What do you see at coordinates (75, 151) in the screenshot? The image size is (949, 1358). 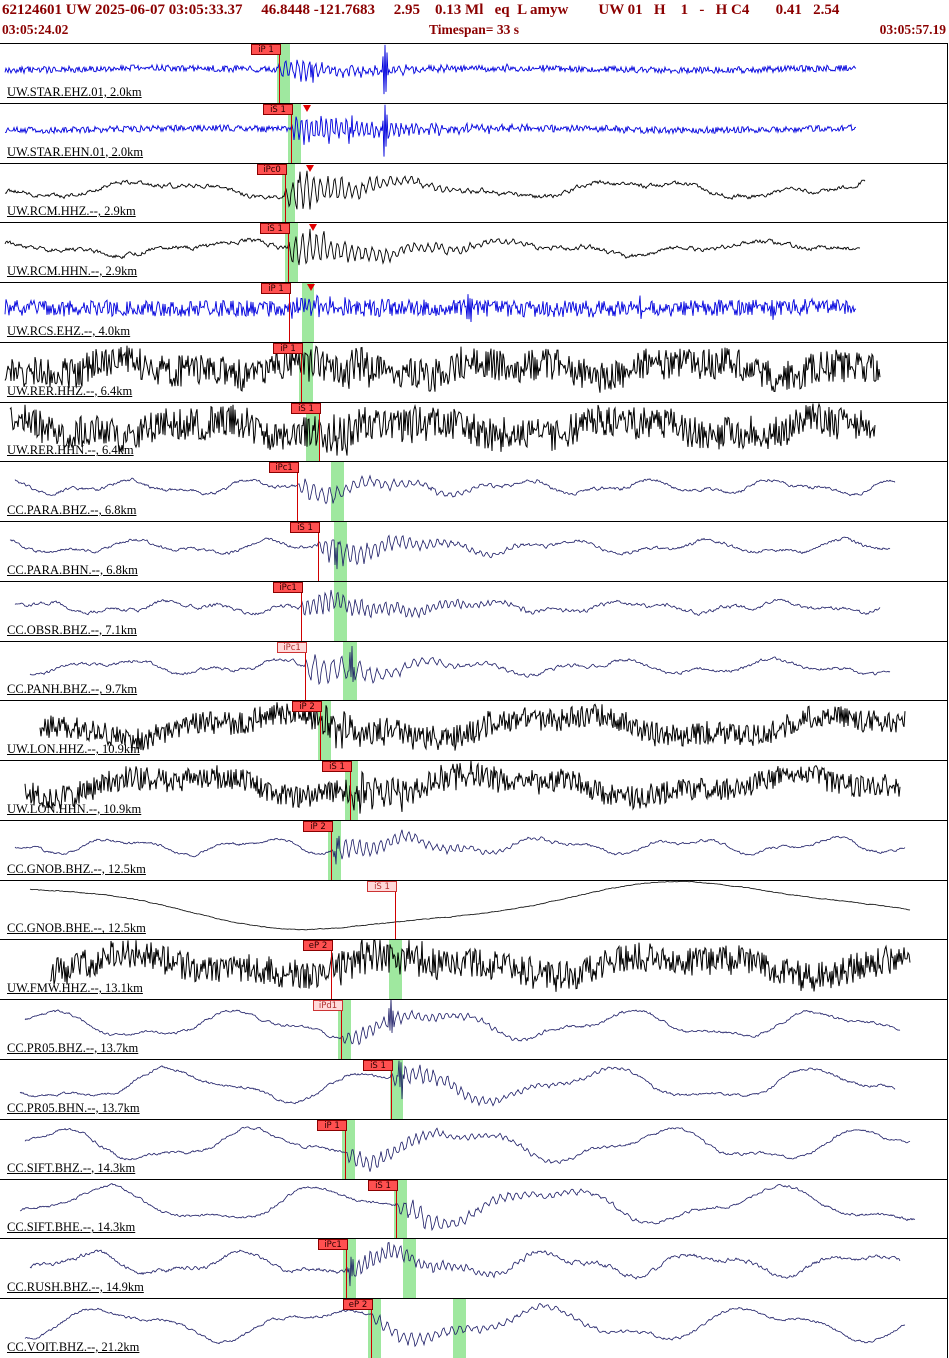 I see `station-label: UW.STAR.EHN.01, 2.0km` at bounding box center [75, 151].